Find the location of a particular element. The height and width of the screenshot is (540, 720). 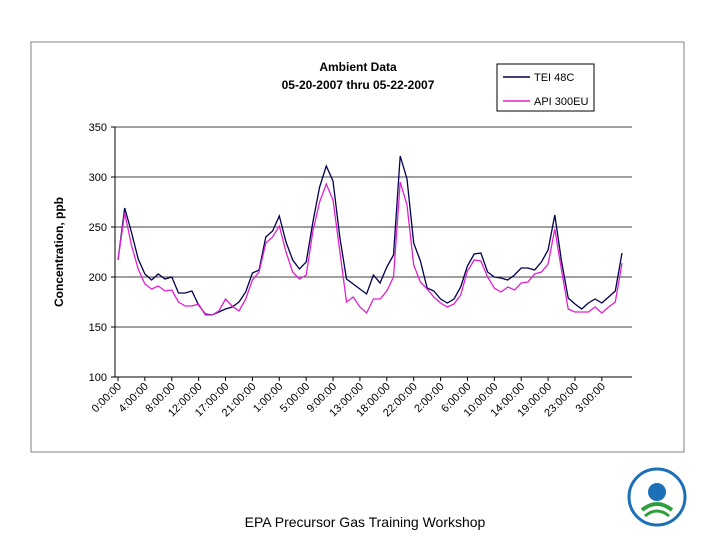

y-tick-label: 100 is located at coordinates (98, 378).